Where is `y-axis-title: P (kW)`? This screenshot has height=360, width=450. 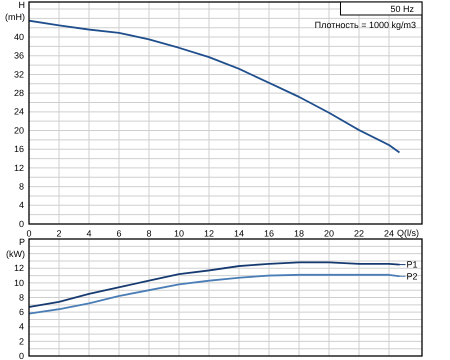
y-axis-title: P (kW) is located at coordinates (15, 248).